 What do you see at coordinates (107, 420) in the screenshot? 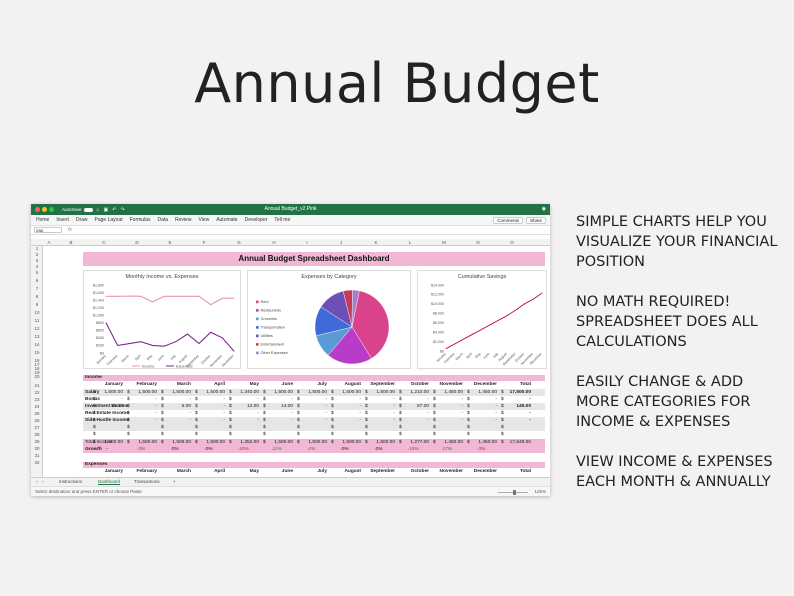
I see `row-label: Side Hustle Income` at bounding box center [107, 420].